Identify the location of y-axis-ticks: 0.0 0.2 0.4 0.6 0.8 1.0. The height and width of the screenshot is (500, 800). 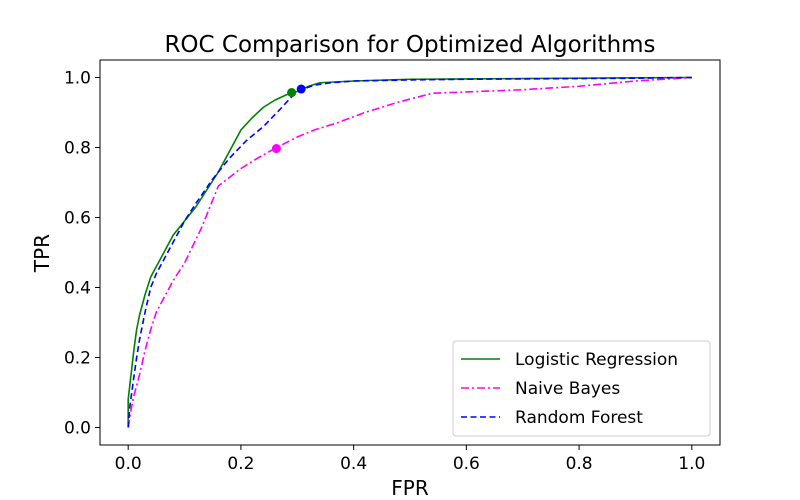
(82, 254).